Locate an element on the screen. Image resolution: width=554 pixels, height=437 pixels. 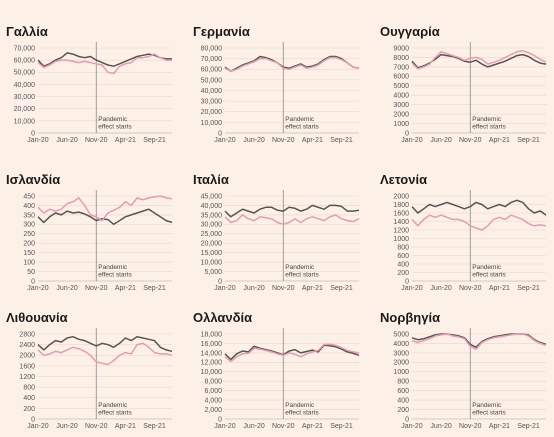
y-tick-label: 1400 is located at coordinates (401, 222).